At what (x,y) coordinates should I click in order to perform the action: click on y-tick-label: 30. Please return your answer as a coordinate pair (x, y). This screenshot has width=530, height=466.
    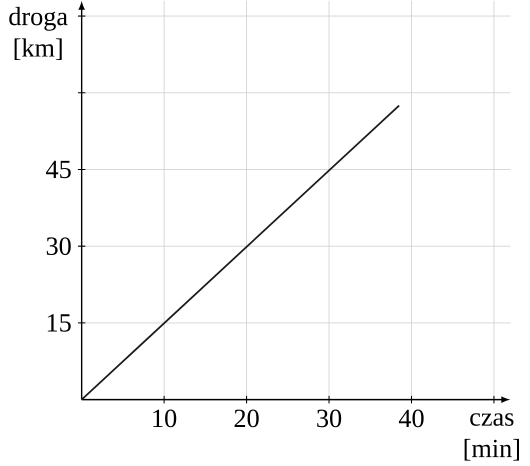
    Looking at the image, I should click on (58, 246).